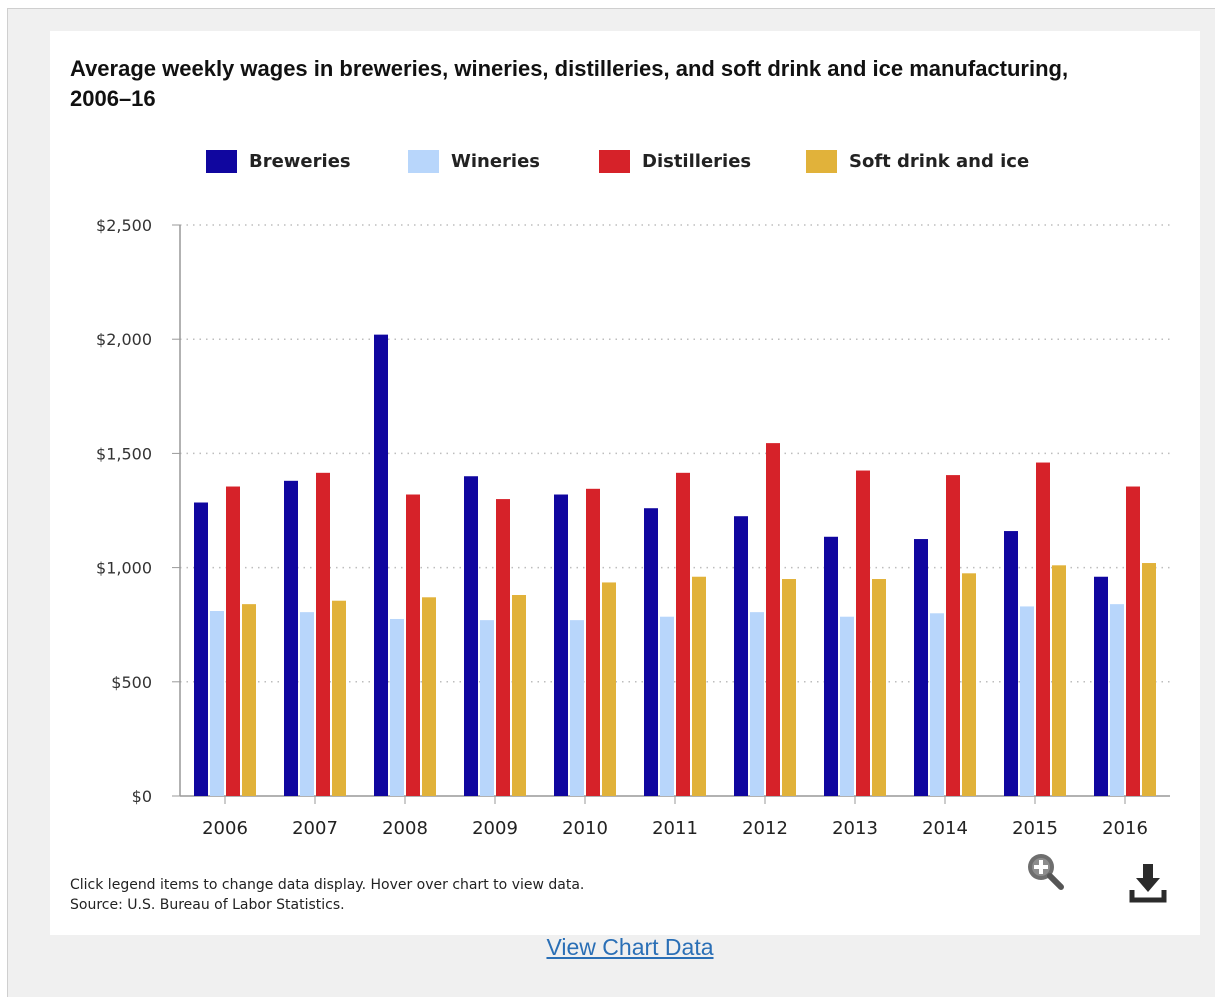 The image size is (1215, 997). I want to click on legend-item-breweries: Breweries, so click(278, 161).